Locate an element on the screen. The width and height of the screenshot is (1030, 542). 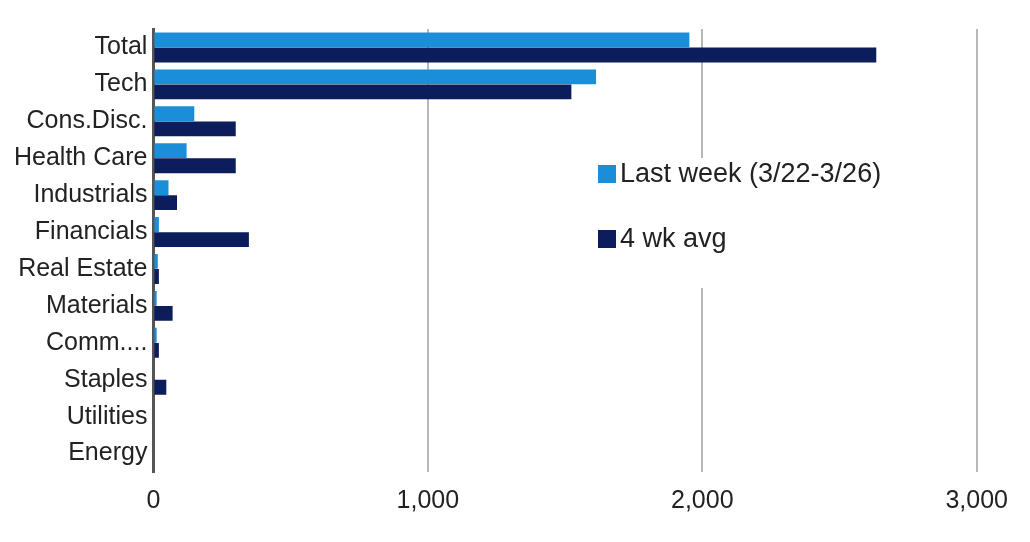
y-tick-label: Total is located at coordinates (121, 45).